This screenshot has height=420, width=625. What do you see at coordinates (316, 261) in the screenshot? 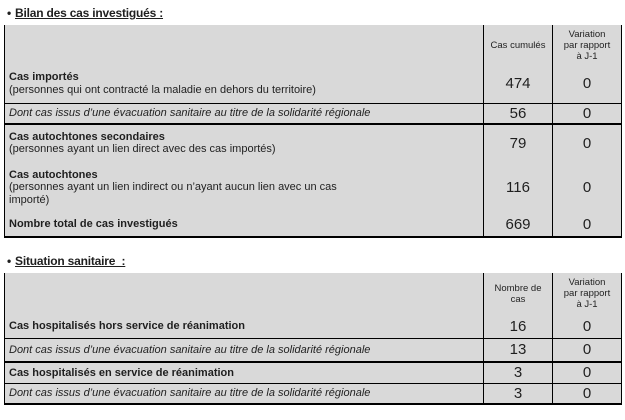
I see `section-heading-situation: • Situation sanitaire :` at bounding box center [316, 261].